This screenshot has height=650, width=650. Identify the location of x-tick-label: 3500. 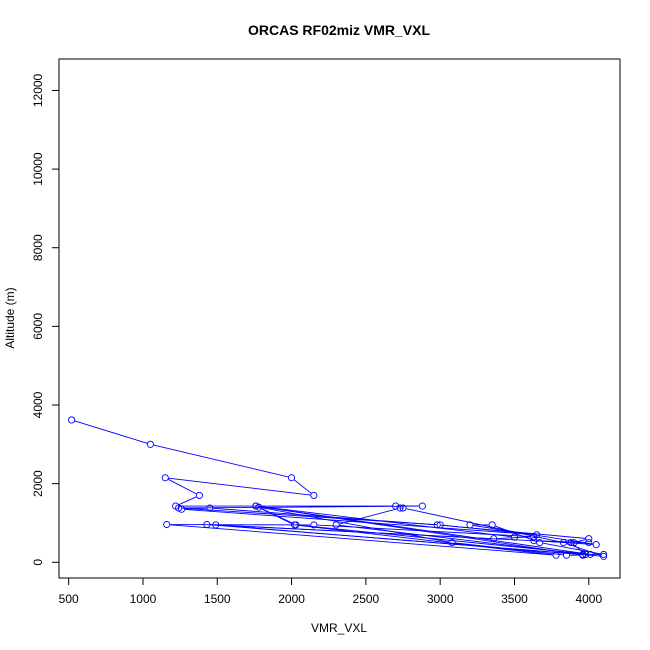
(514, 599).